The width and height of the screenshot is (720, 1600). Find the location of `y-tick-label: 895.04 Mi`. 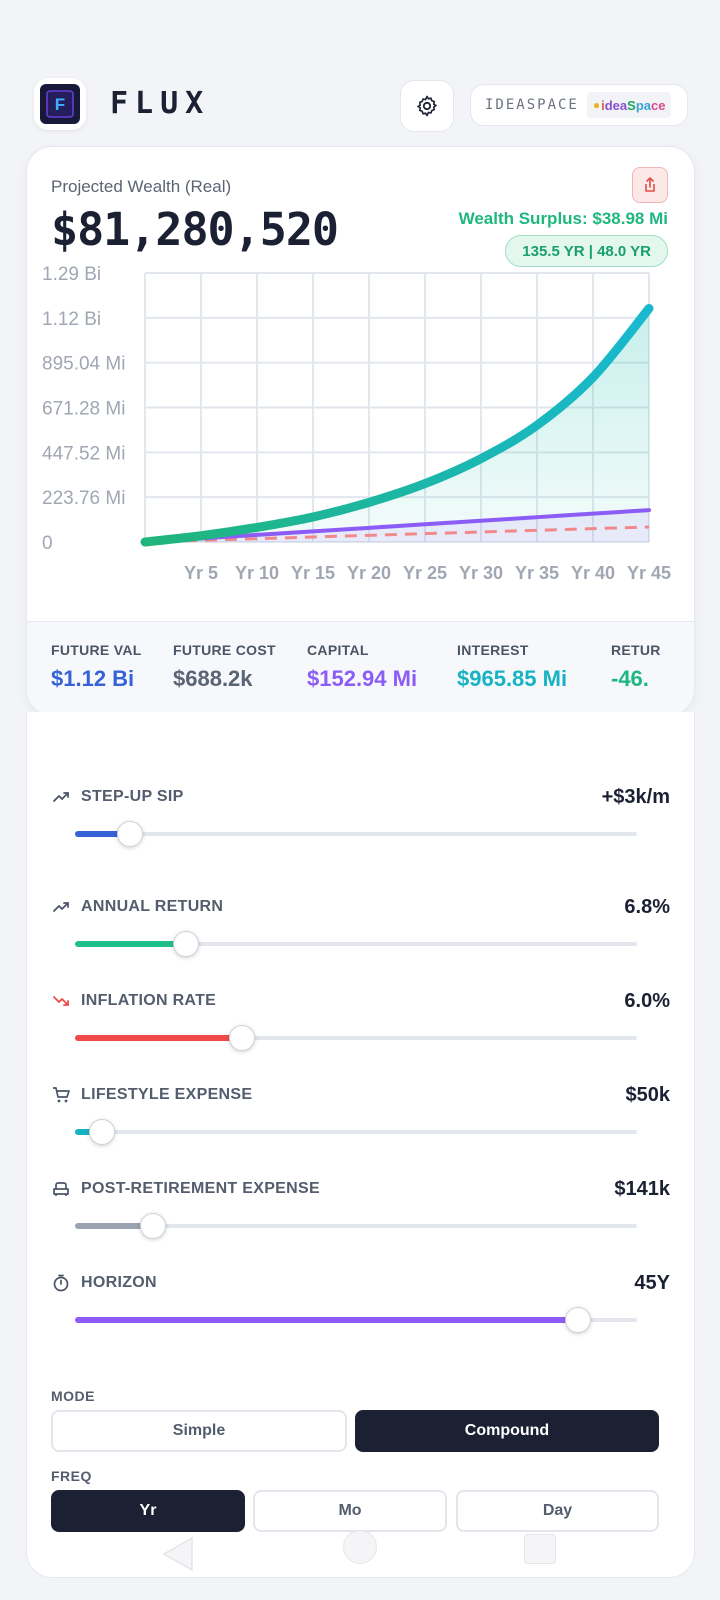

y-tick-label: 895.04 Mi is located at coordinates (83, 364).